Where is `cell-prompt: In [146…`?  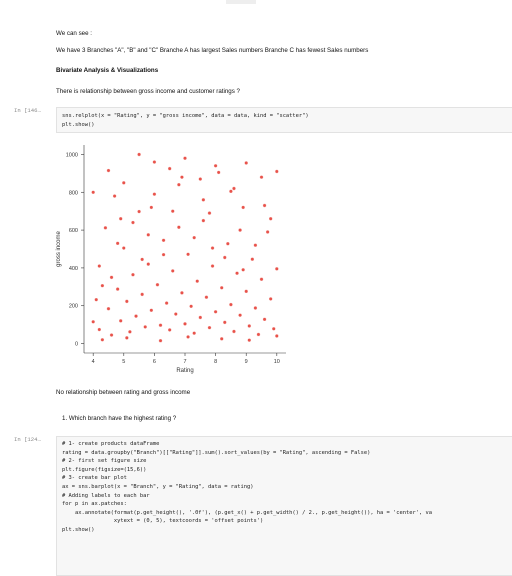
cell-prompt: In [146… is located at coordinates (27, 110).